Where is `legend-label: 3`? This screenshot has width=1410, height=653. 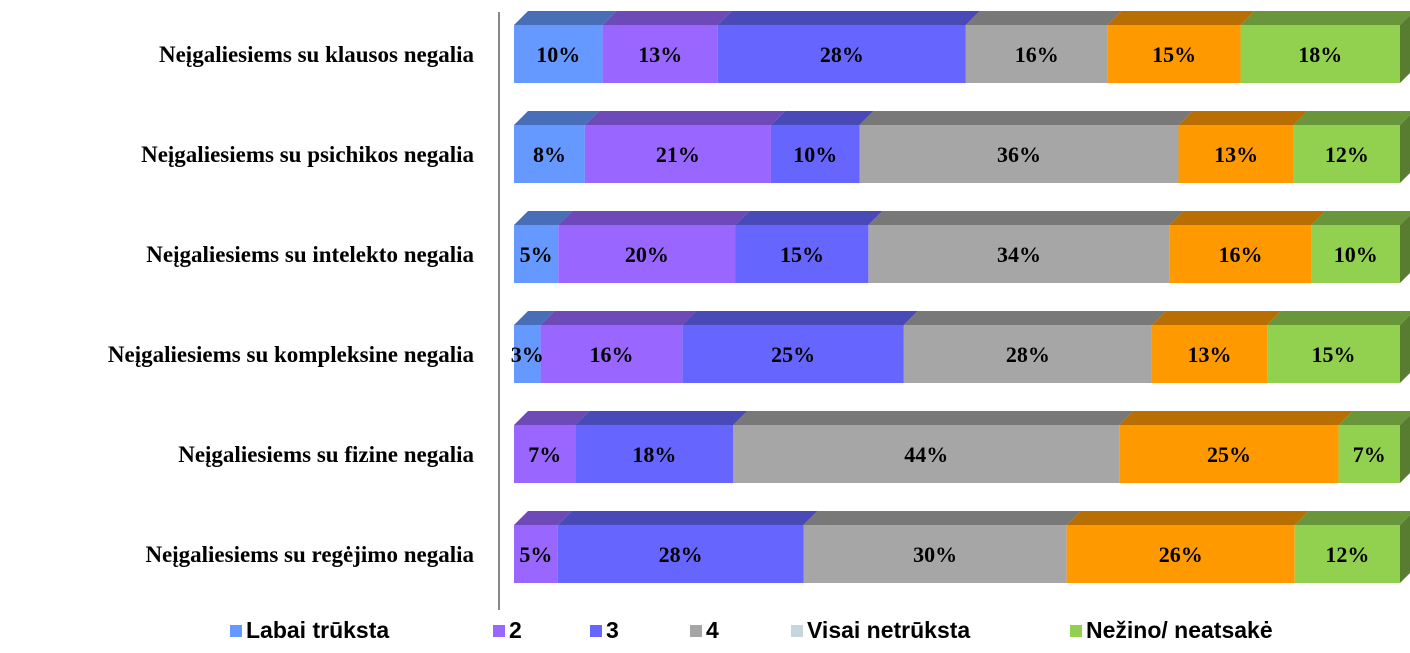
legend-label: 3 is located at coordinates (612, 630).